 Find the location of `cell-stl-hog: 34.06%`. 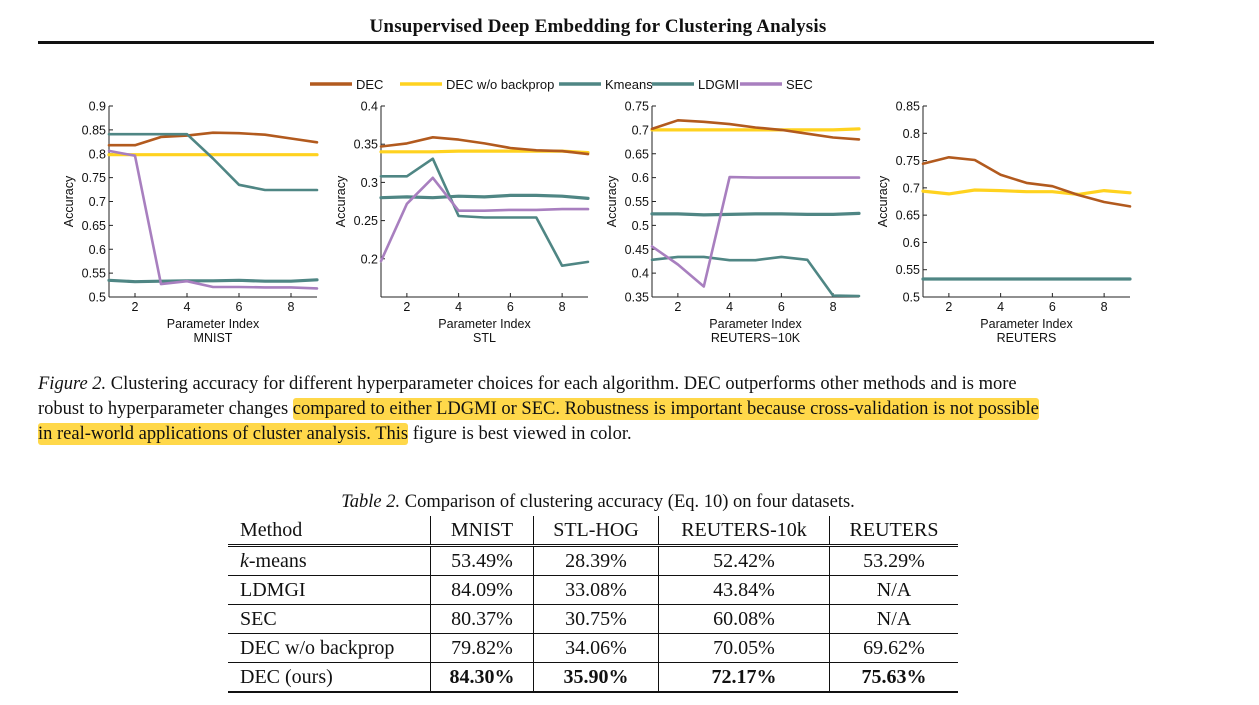

cell-stl-hog: 34.06% is located at coordinates (596, 648).